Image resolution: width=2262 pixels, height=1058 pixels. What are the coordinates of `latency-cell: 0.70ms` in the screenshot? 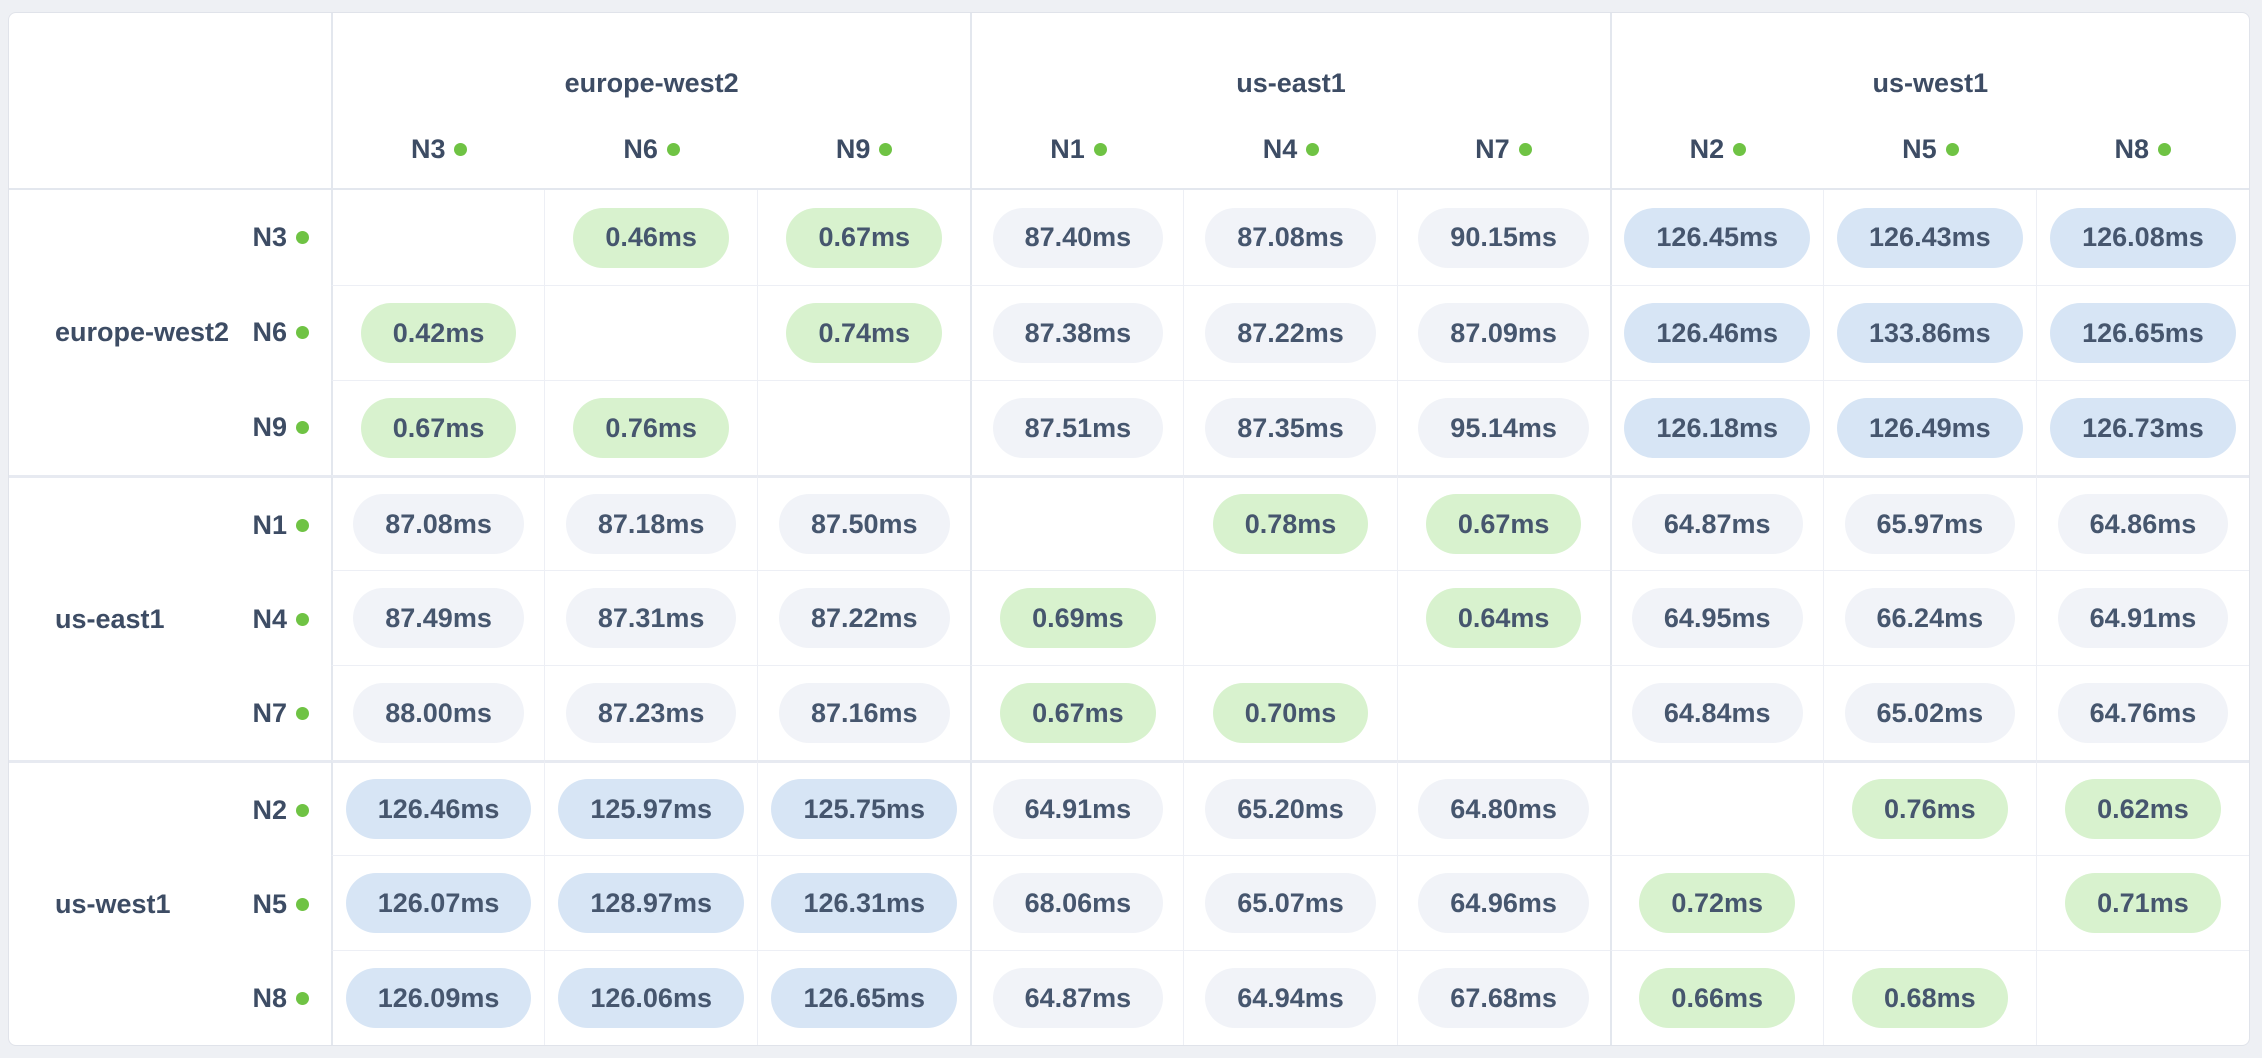 It's located at (1290, 712).